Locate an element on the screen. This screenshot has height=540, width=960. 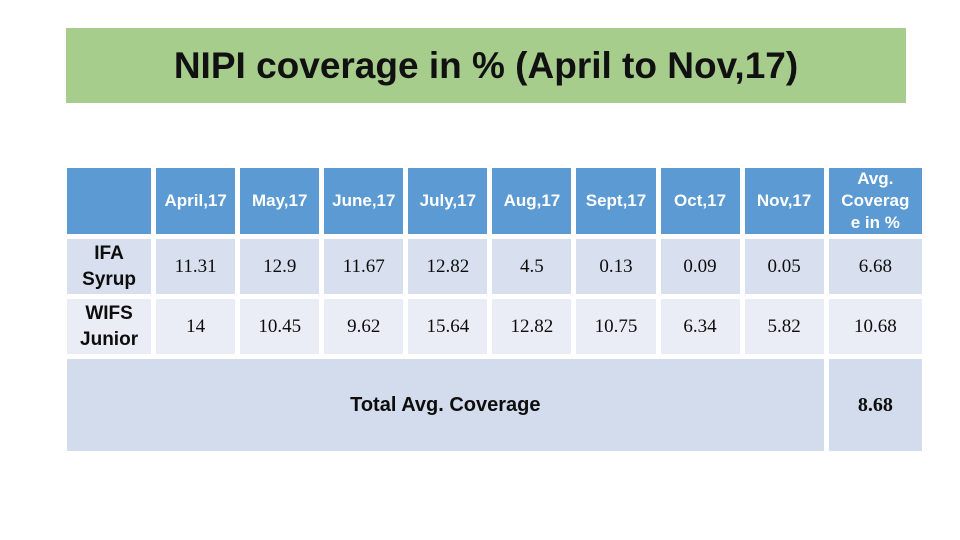
corner-cell is located at coordinates (109, 201).